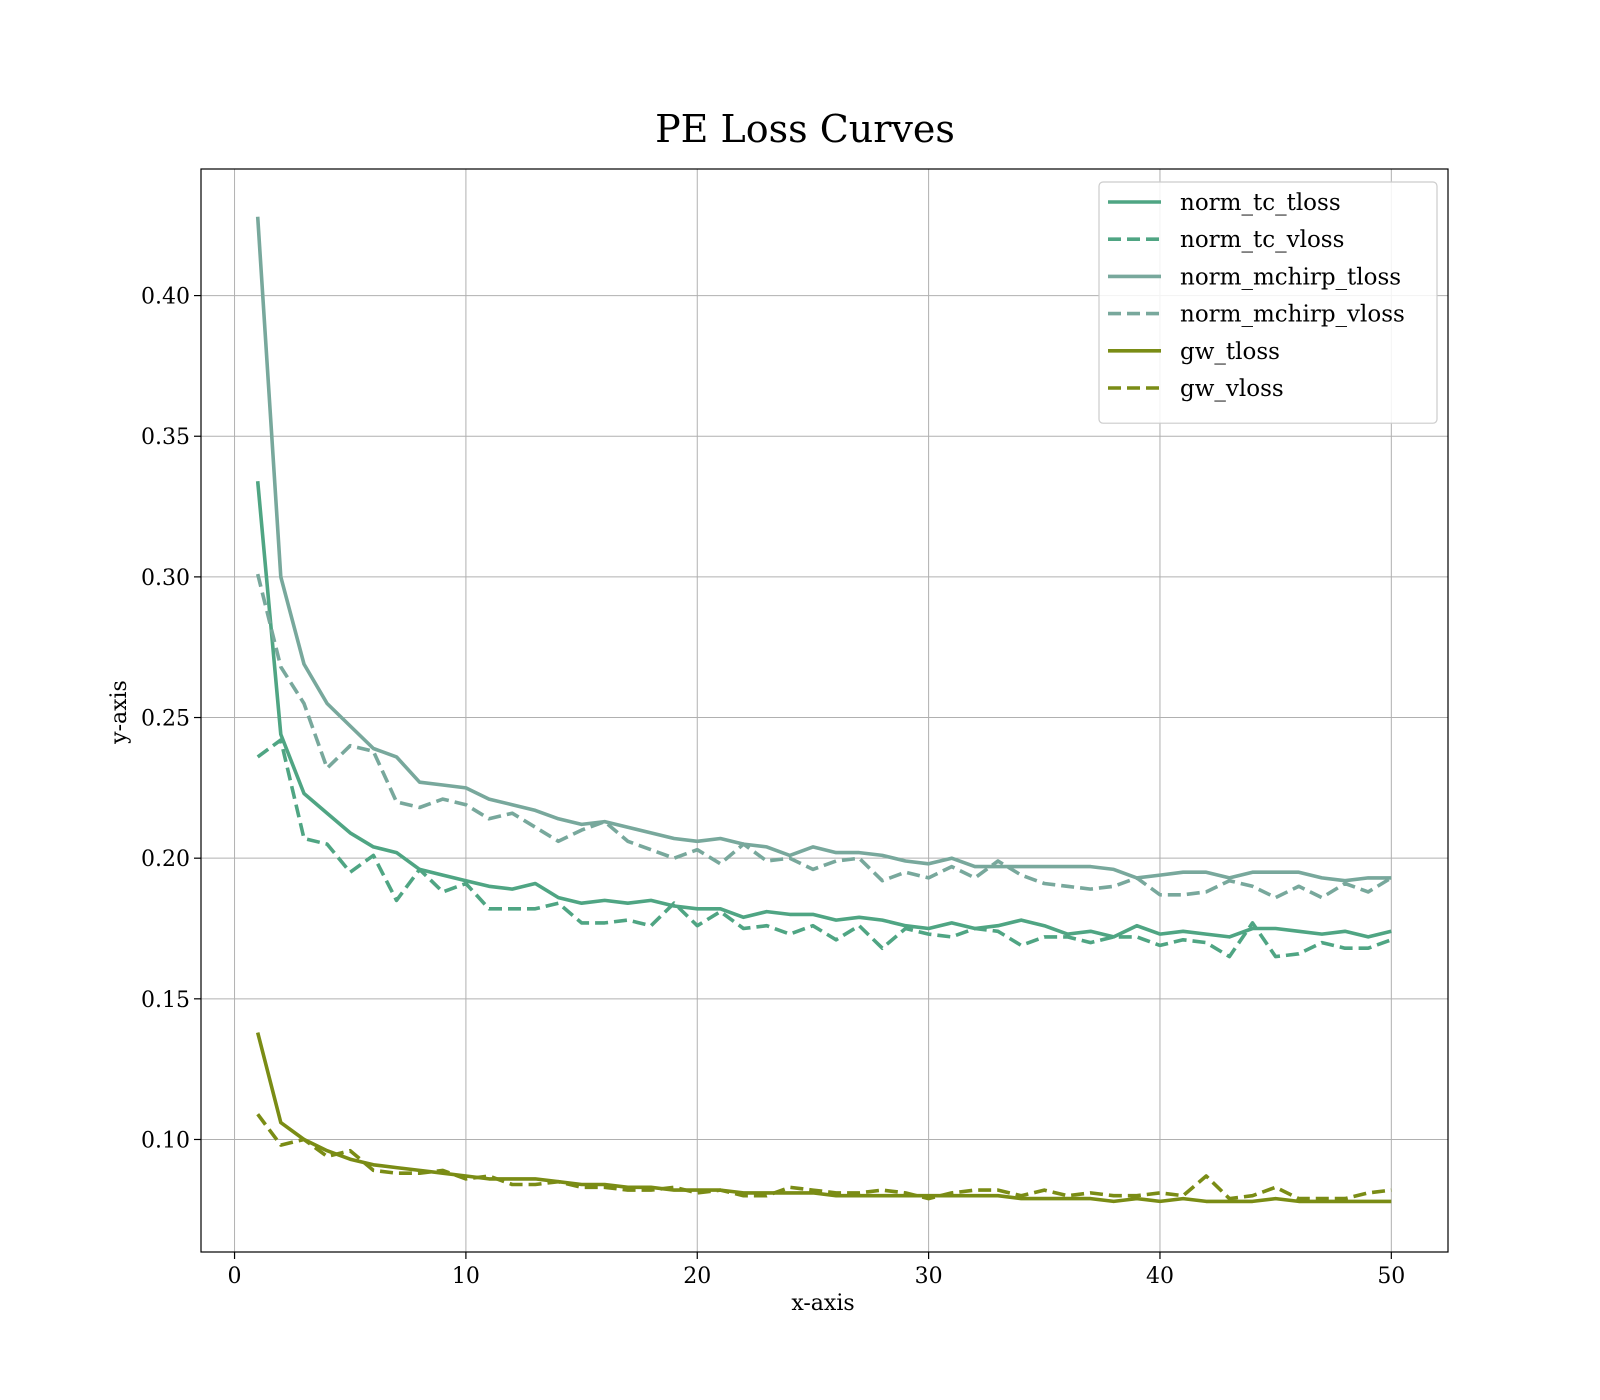 This screenshot has height=1400, width=1600. I want to click on y-tick-label: 0.30, so click(165, 578).